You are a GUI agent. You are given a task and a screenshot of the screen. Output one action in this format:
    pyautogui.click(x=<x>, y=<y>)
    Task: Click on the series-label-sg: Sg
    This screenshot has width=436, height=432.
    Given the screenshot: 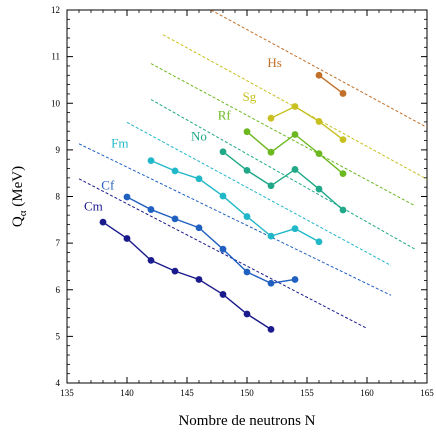 What is the action you would take?
    pyautogui.click(x=250, y=96)
    